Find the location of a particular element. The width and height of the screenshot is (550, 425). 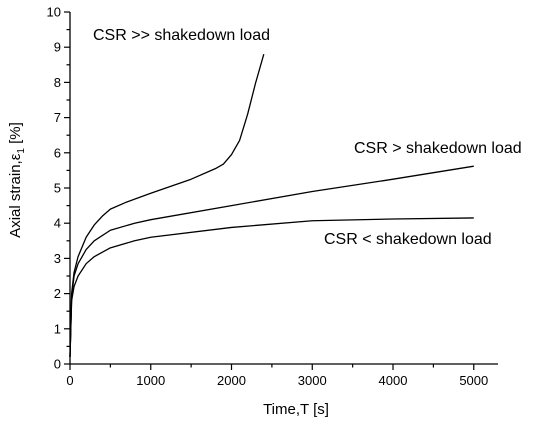

x-tick-label: 2000 is located at coordinates (231, 380).